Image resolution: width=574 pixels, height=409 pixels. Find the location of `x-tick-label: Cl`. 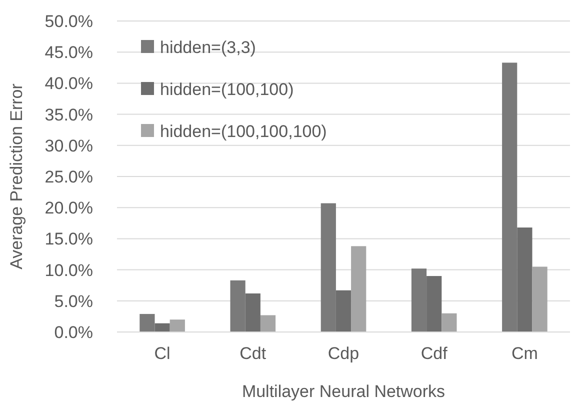

x-tick-label: Cl is located at coordinates (162, 353).